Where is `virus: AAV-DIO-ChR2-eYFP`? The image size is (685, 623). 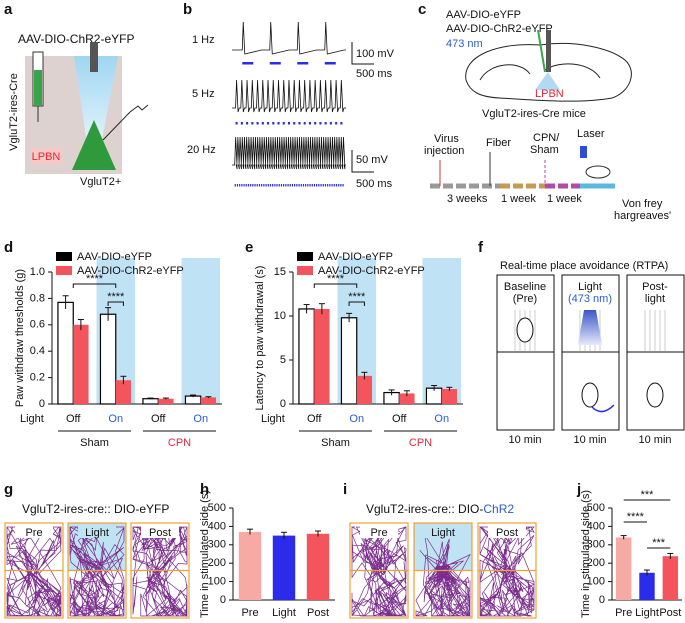
virus: AAV-DIO-ChR2-eYFP is located at coordinates (499, 29).